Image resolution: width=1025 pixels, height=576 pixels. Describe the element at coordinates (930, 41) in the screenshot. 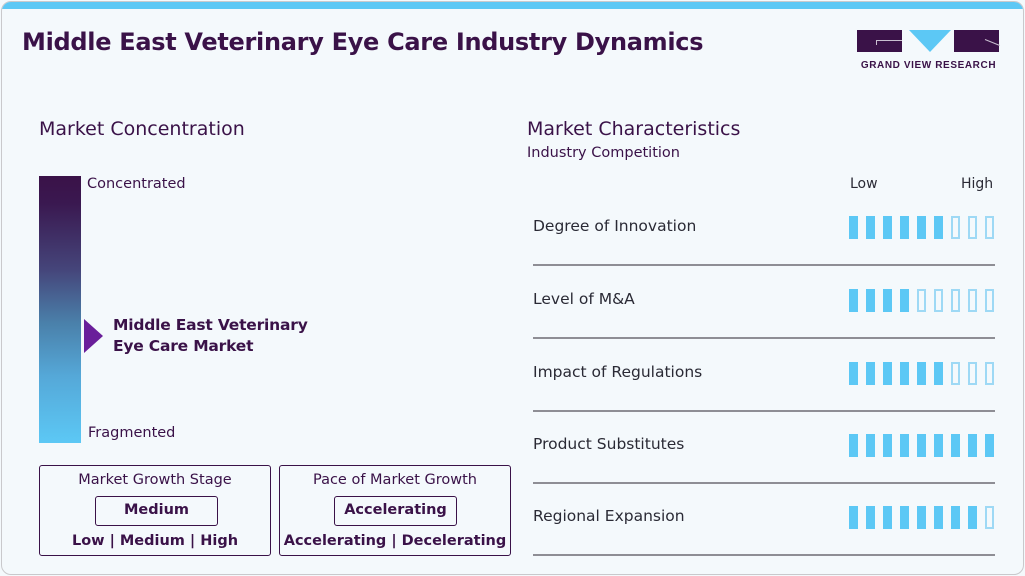

I see `logo-v-triangle-icon` at that location.